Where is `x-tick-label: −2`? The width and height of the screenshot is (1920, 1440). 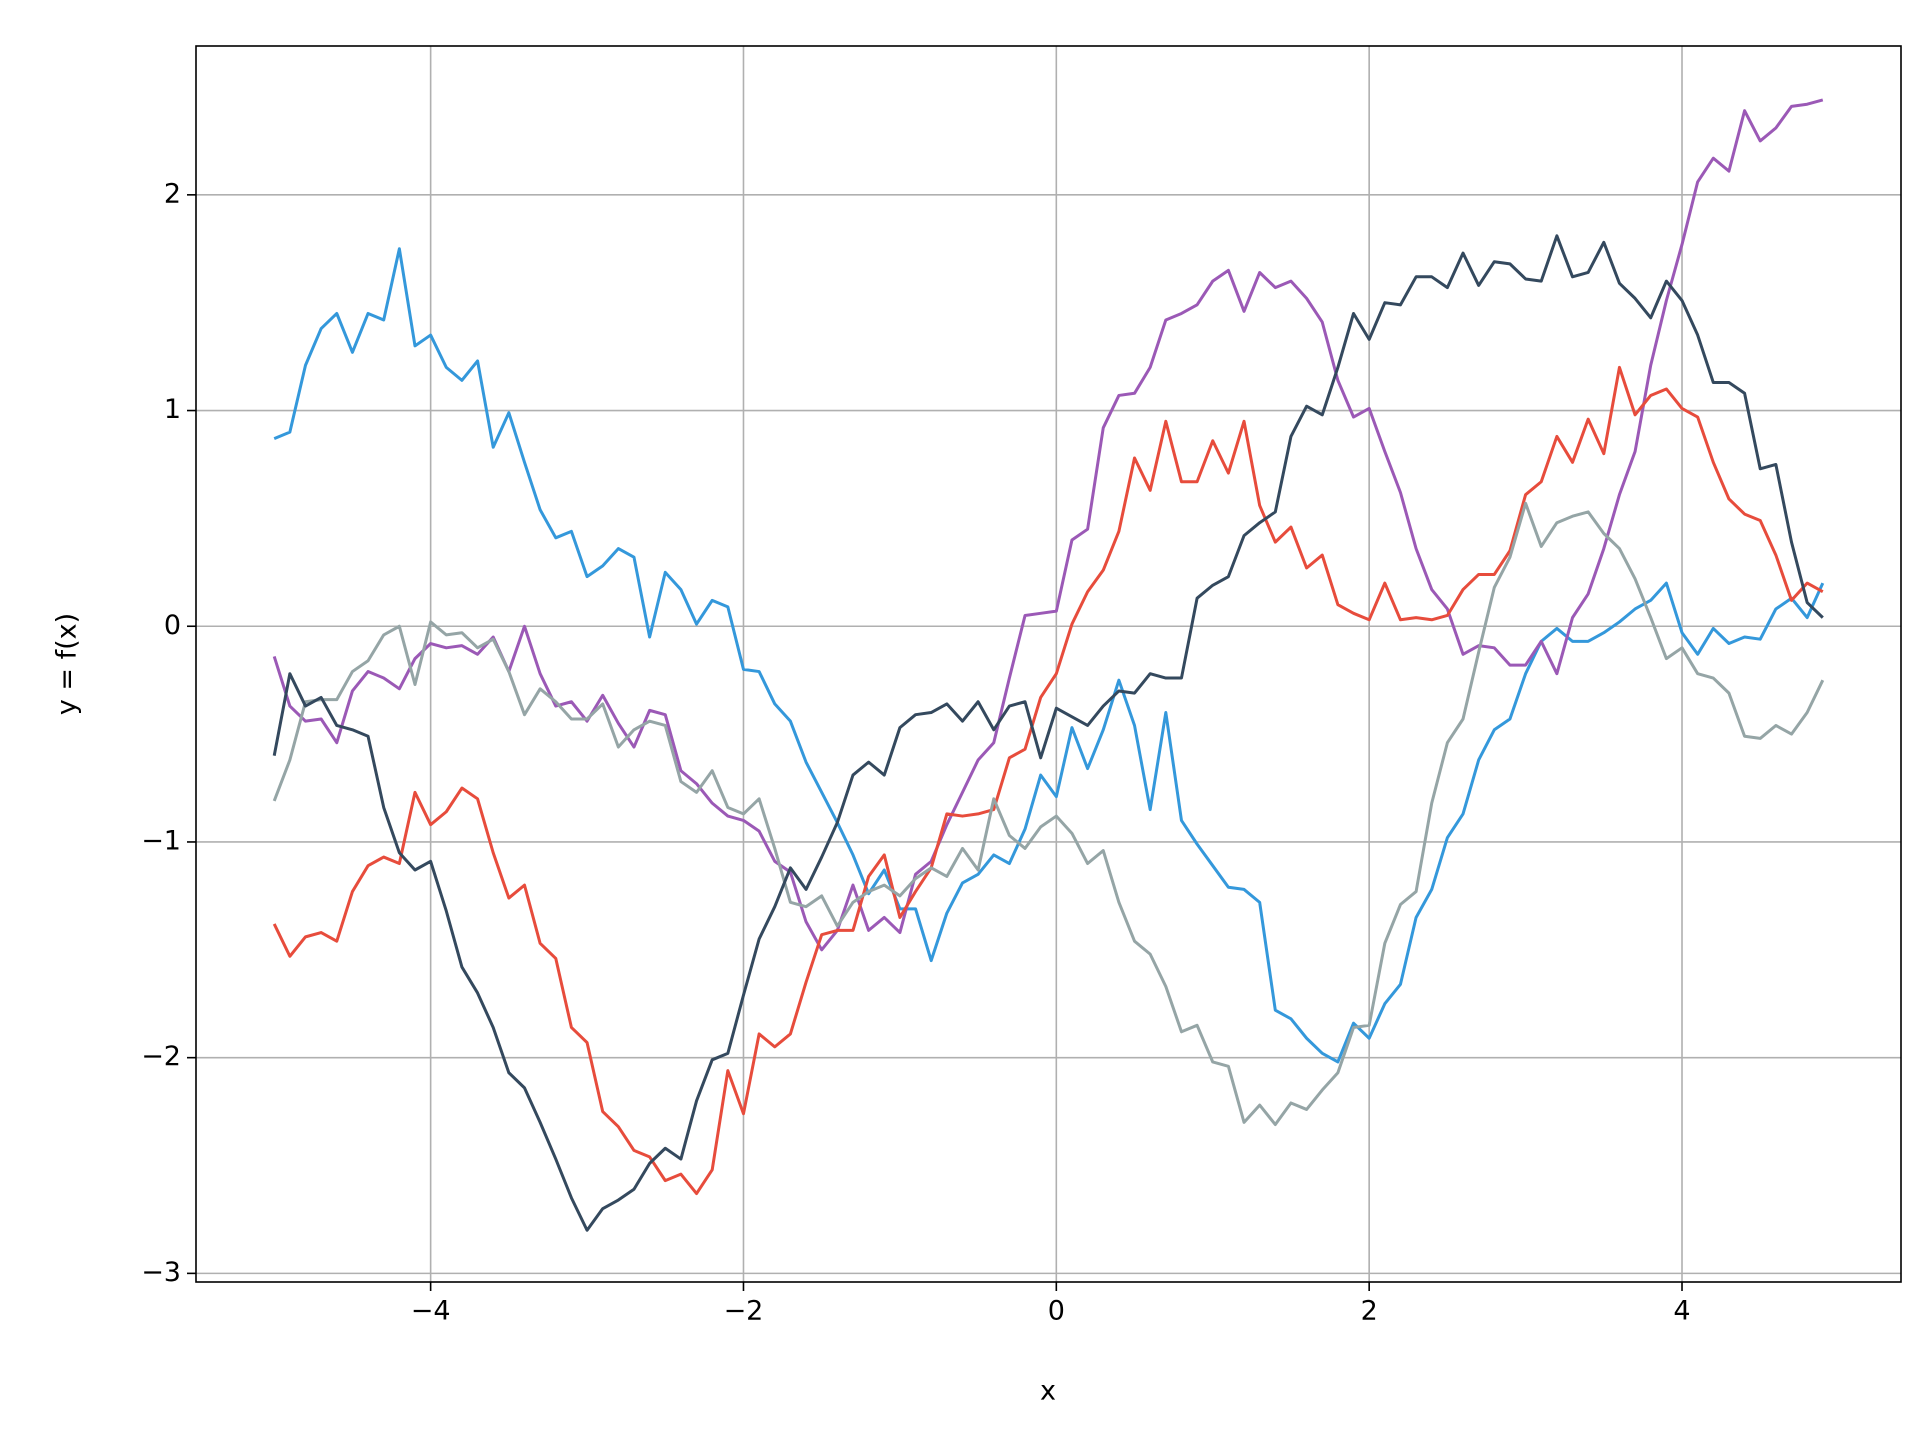
x-tick-label: −2 is located at coordinates (744, 1311).